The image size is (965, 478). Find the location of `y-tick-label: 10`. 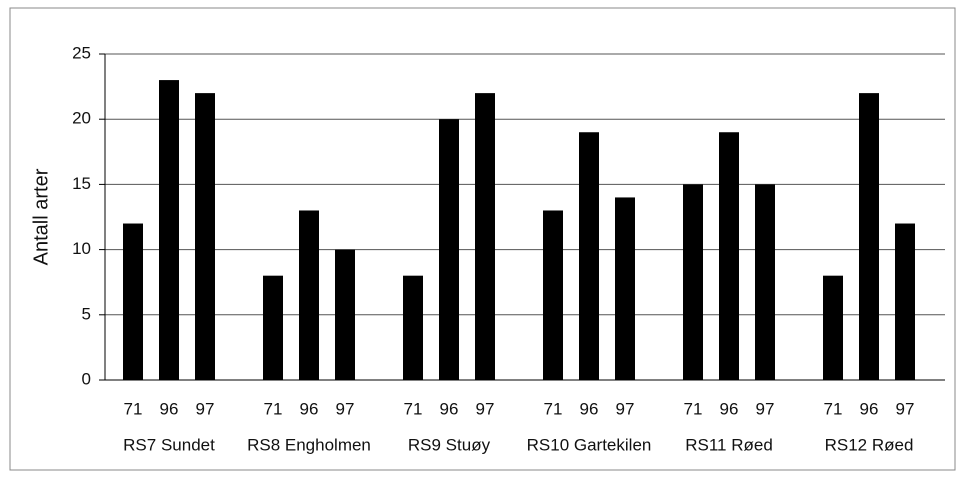

y-tick-label: 10 is located at coordinates (81, 248).